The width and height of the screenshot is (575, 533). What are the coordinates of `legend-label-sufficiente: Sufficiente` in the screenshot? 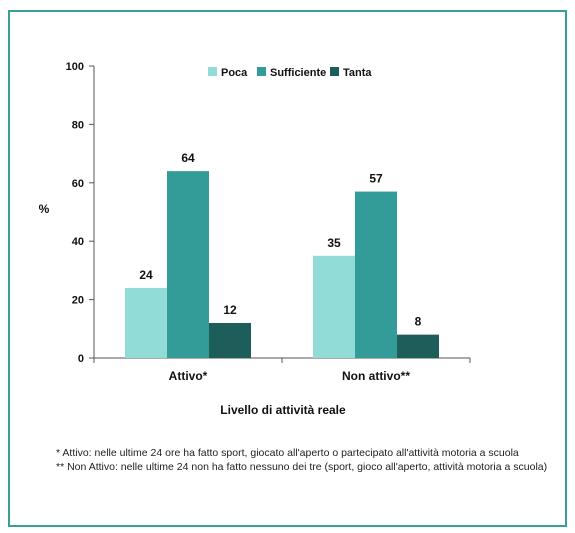 It's located at (298, 73).